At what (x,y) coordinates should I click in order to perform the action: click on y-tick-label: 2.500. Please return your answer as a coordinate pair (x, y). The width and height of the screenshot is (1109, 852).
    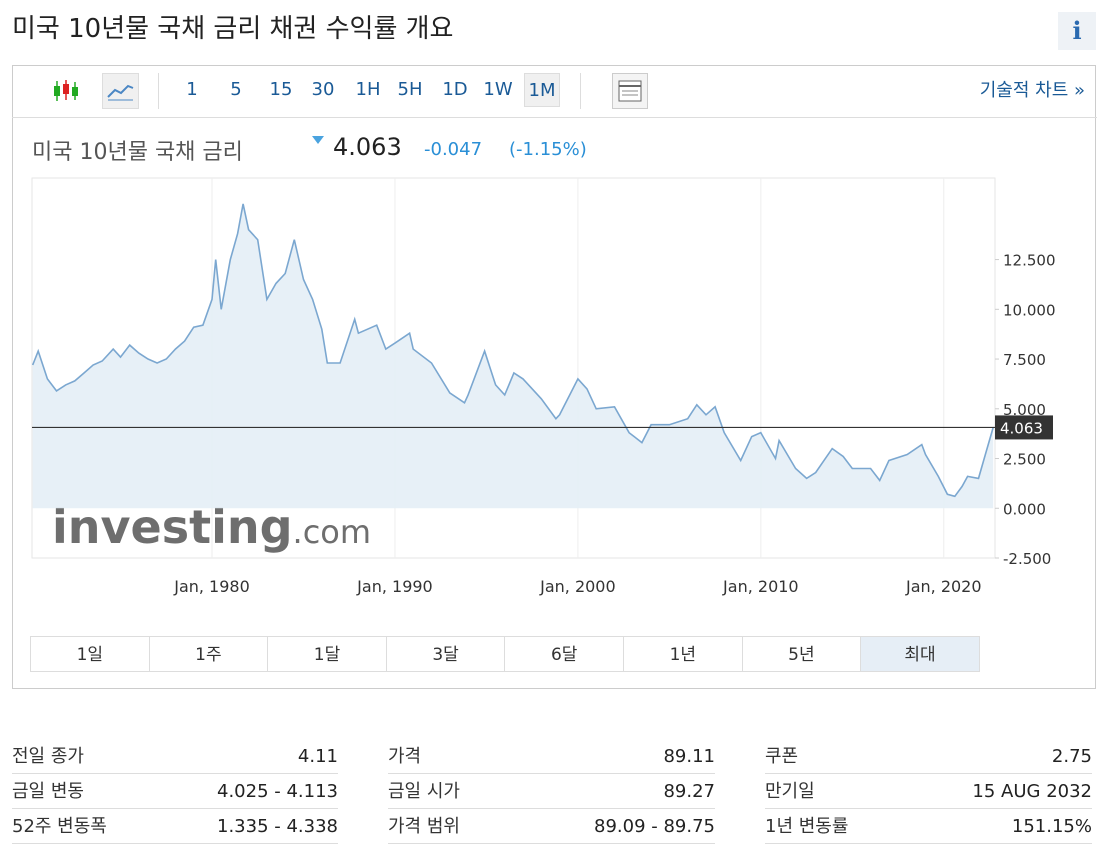
    Looking at the image, I should click on (1024, 460).